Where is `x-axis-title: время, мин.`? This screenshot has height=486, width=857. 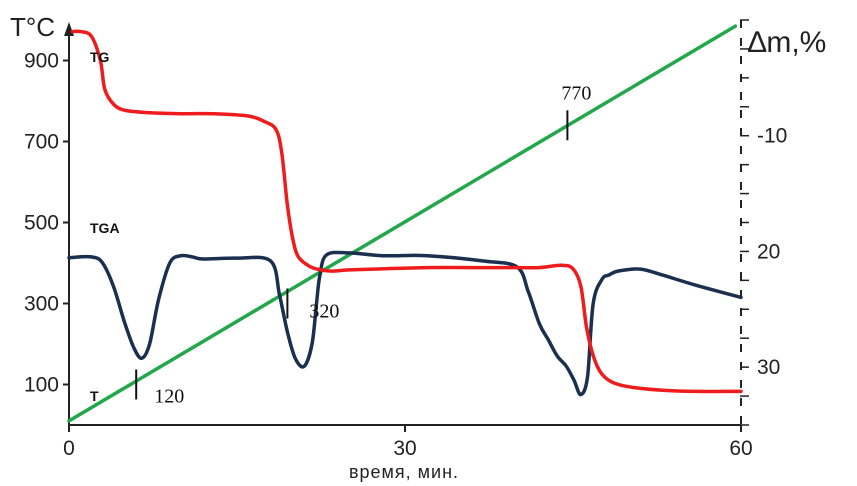 x-axis-title: время, мин. is located at coordinates (404, 472).